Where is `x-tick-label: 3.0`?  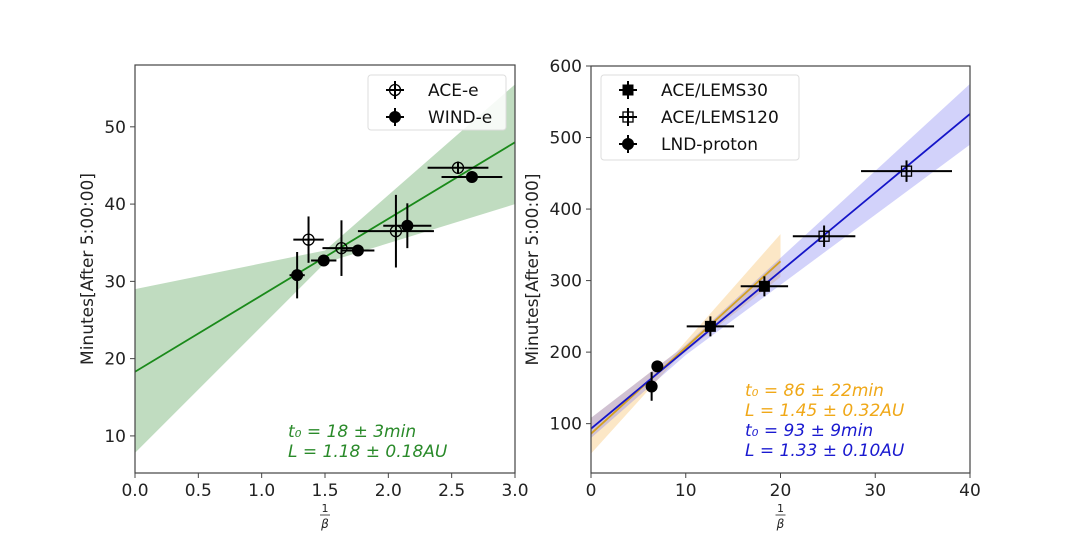
x-tick-label: 3.0 is located at coordinates (514, 491).